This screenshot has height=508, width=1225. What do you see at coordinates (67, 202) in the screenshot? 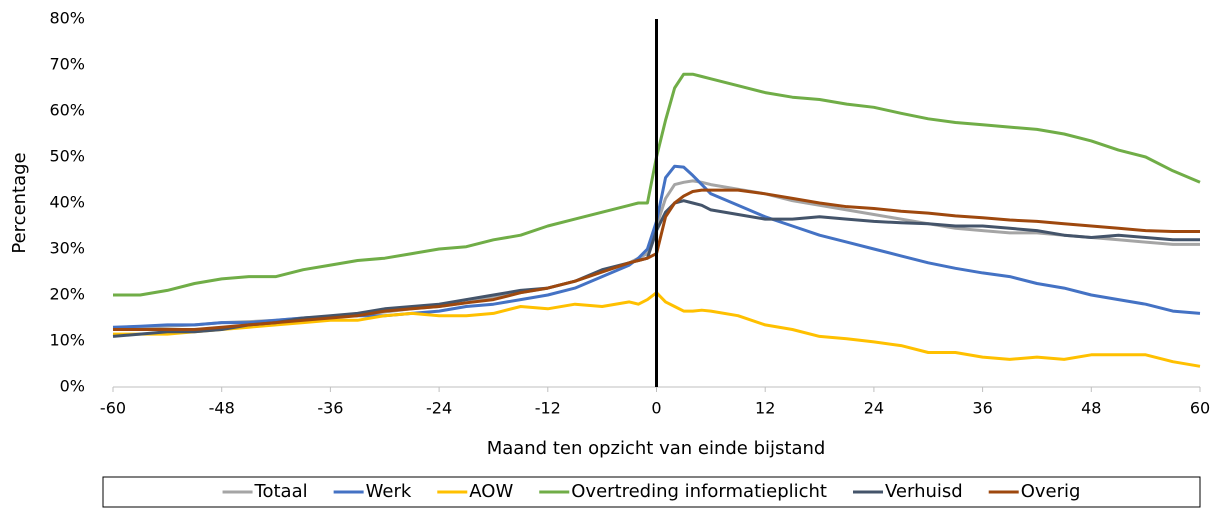
I see `y-tick-label: 40%` at bounding box center [67, 202].